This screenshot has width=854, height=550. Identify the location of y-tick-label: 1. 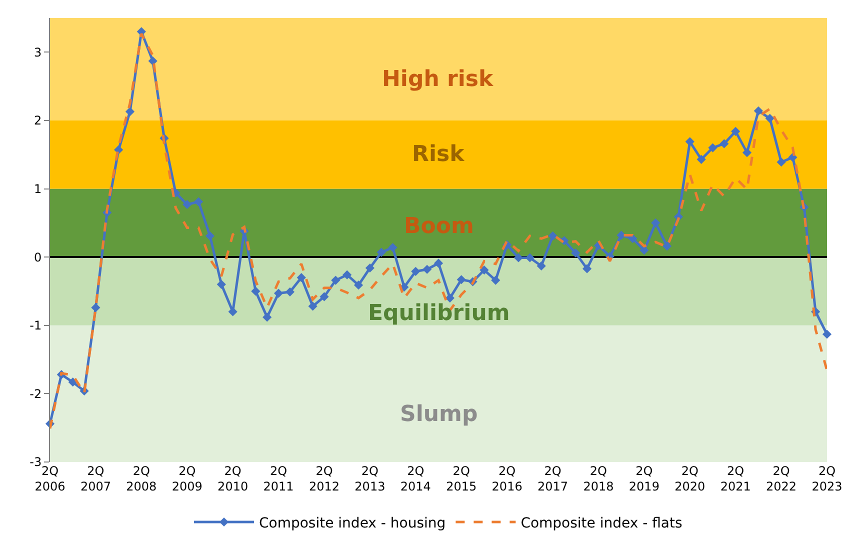
(38, 189).